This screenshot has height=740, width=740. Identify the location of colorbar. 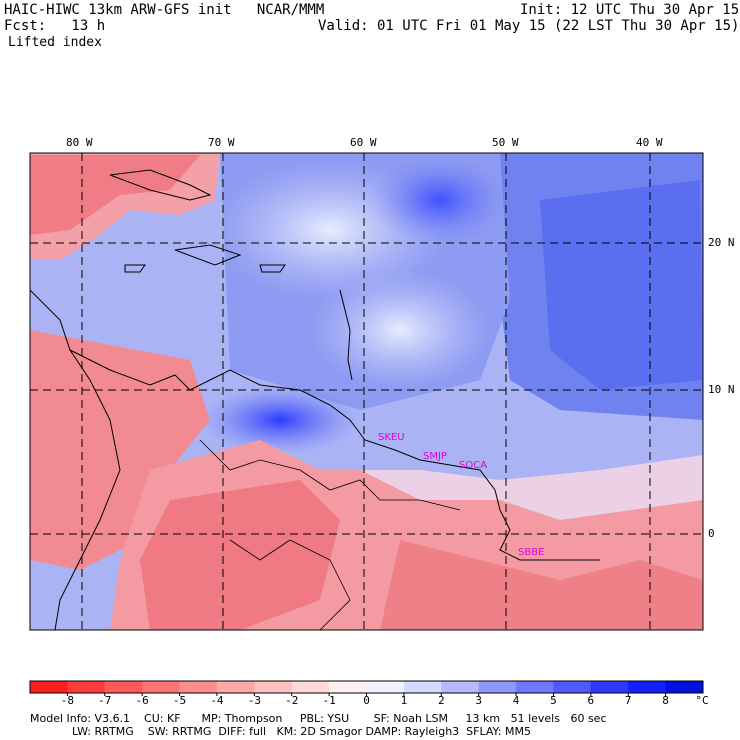
(366, 688).